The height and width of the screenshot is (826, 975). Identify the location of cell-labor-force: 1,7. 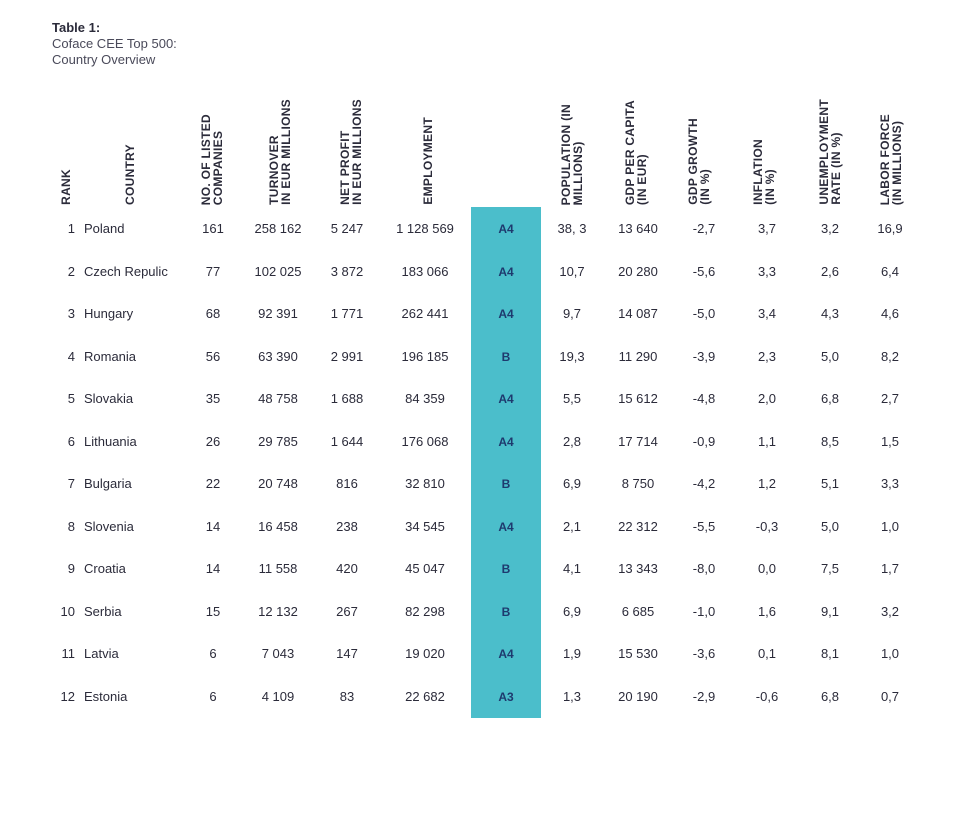
(890, 568).